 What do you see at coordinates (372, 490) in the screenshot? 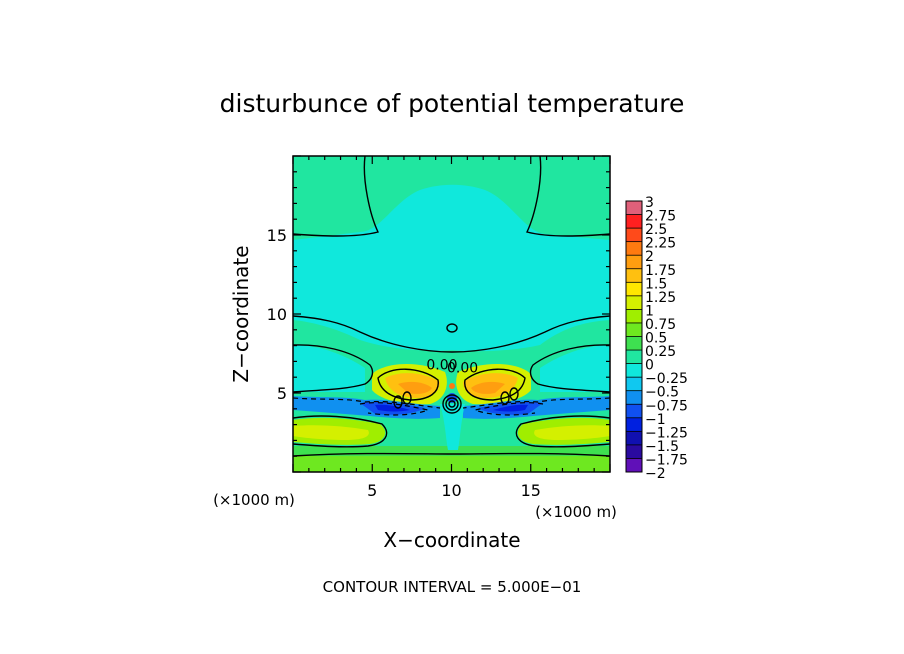
I see `x-tick-label: 5` at bounding box center [372, 490].